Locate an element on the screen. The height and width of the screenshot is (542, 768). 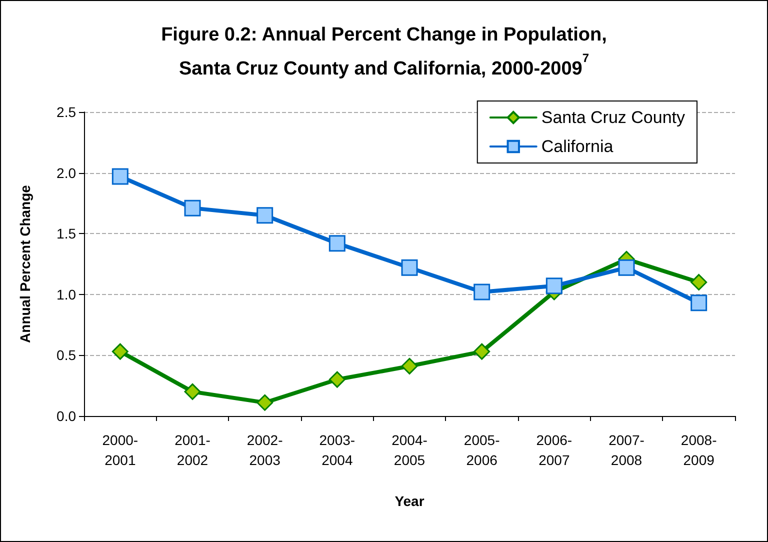
x-tick-label: 2004-2005 is located at coordinates (410, 450).